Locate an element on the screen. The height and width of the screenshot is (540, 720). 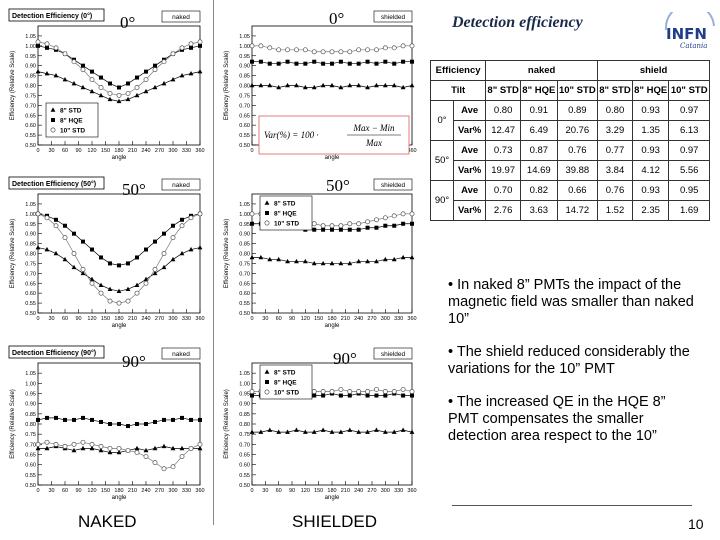
table-col-header: 10" STD is located at coordinates (689, 90).